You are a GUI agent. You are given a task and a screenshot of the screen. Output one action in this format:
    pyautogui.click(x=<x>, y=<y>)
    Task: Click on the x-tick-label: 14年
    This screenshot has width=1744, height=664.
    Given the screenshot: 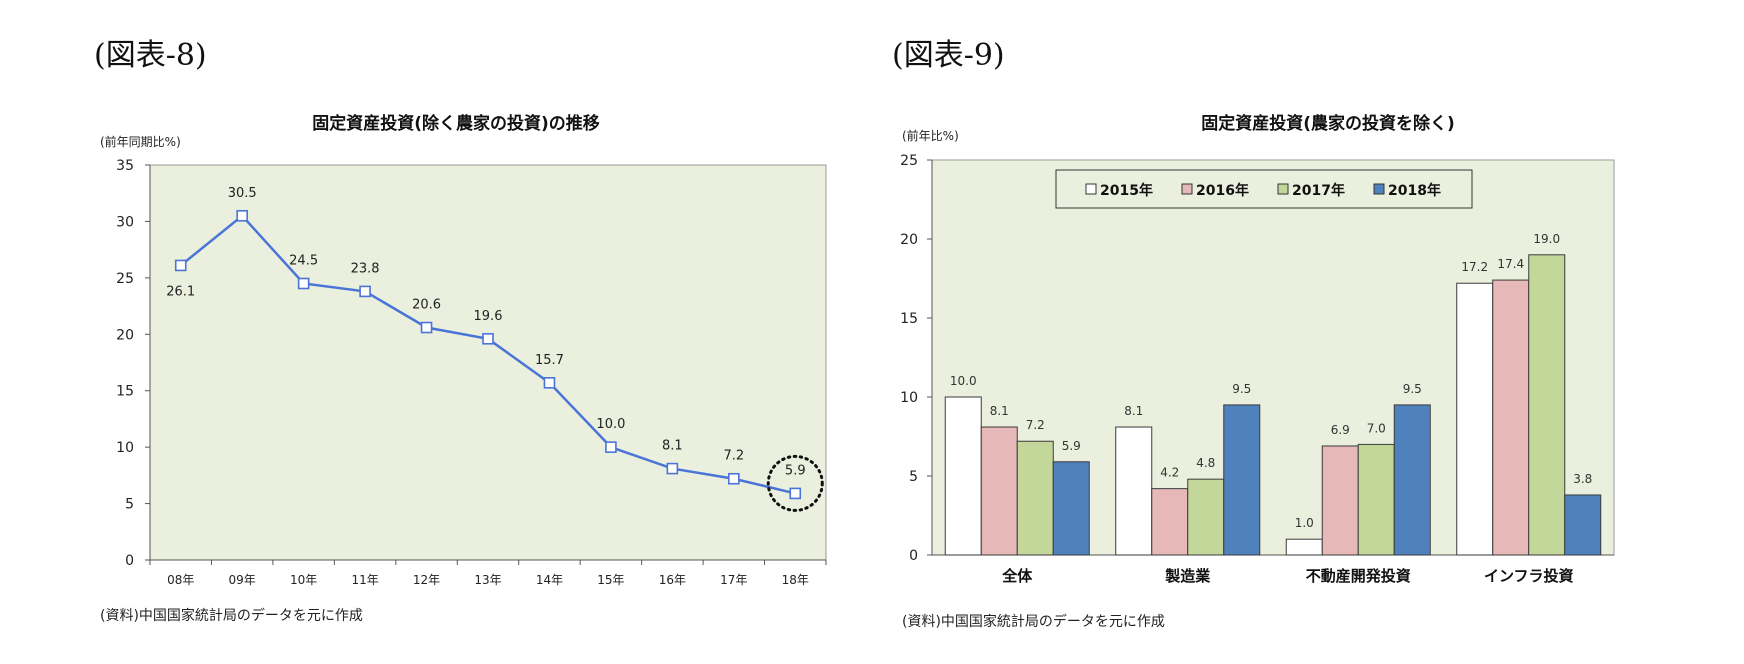 What is the action you would take?
    pyautogui.click(x=549, y=580)
    